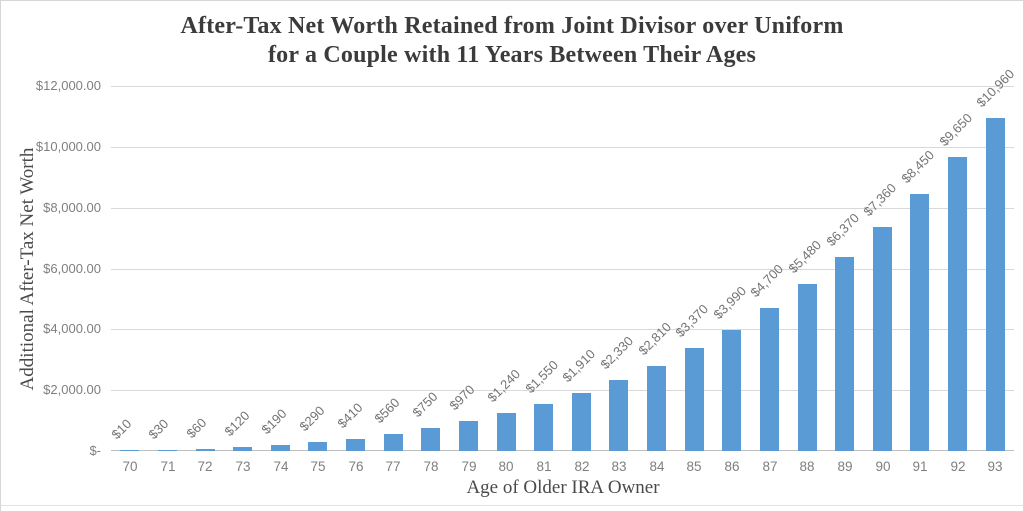  What do you see at coordinates (995, 466) in the screenshot?
I see `x-tick-label: 93` at bounding box center [995, 466].